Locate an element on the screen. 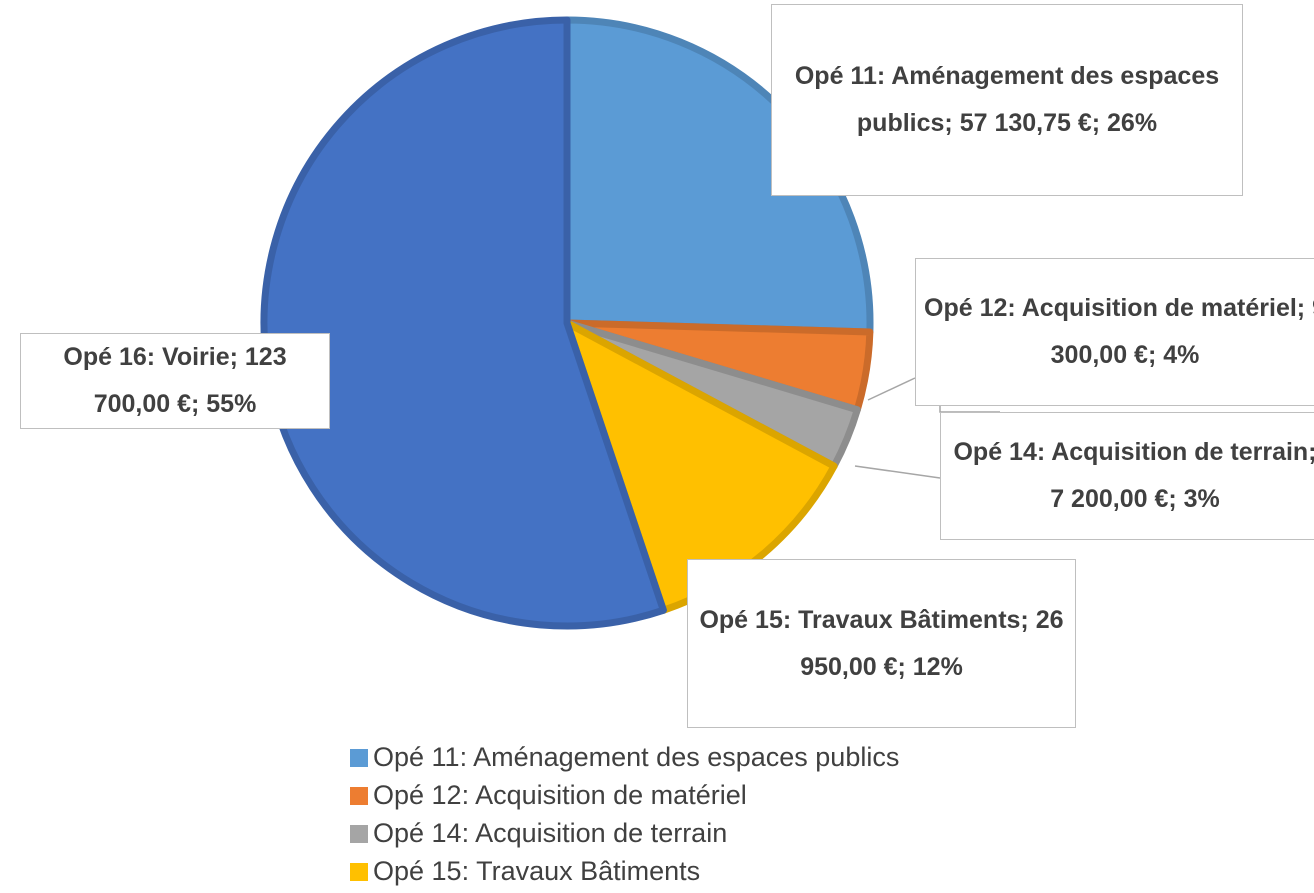  slice-border is located at coordinates (700, 466).